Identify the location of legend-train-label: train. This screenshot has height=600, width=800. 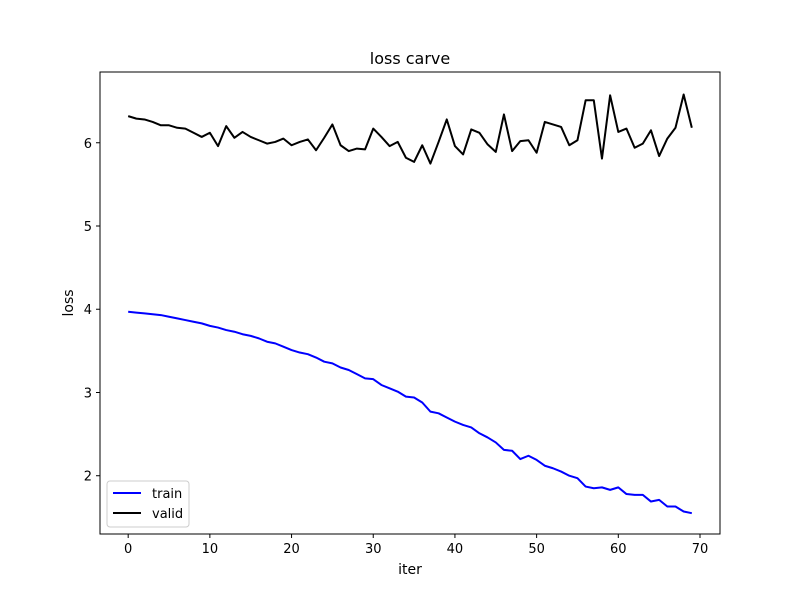
(167, 494).